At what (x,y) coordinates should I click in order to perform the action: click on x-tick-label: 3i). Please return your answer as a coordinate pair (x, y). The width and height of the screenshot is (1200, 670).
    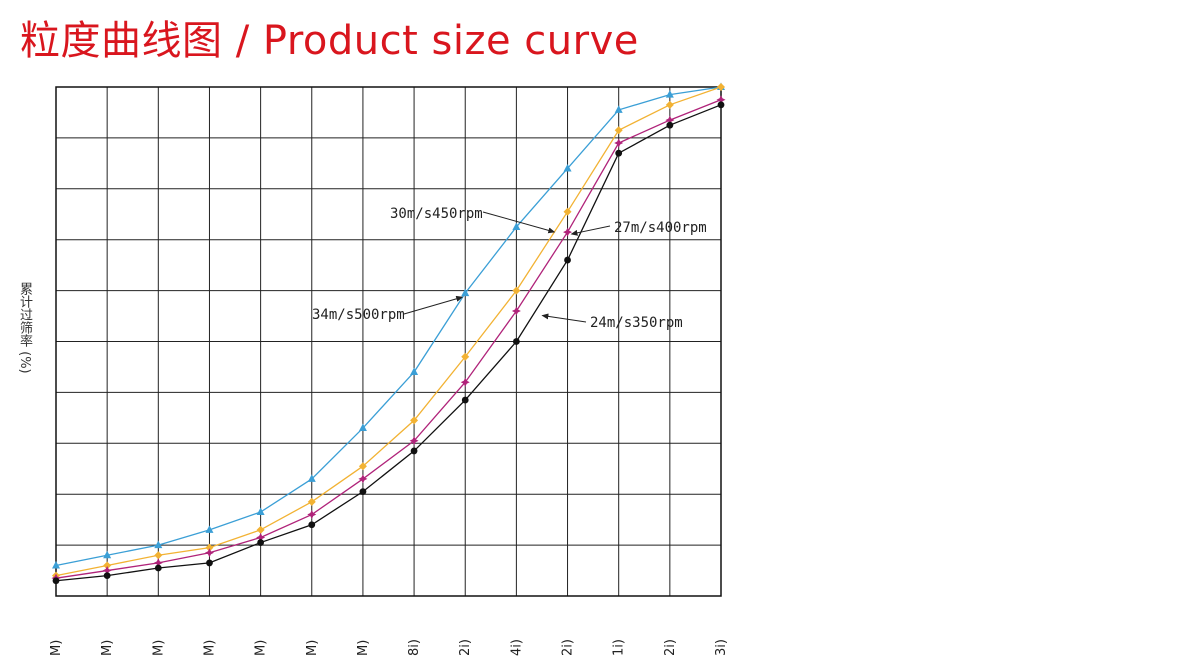
    Looking at the image, I should click on (721, 647).